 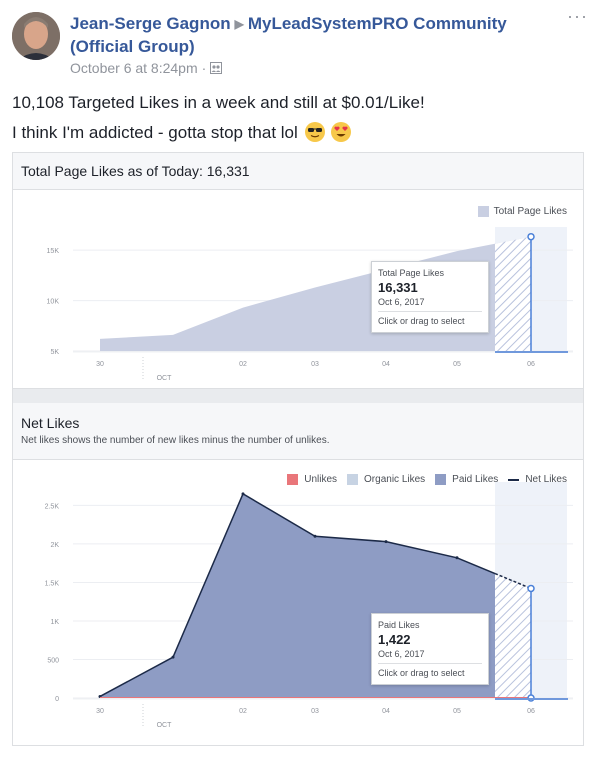 What do you see at coordinates (314, 132) in the screenshot?
I see `sunglasses-emoji-icon` at bounding box center [314, 132].